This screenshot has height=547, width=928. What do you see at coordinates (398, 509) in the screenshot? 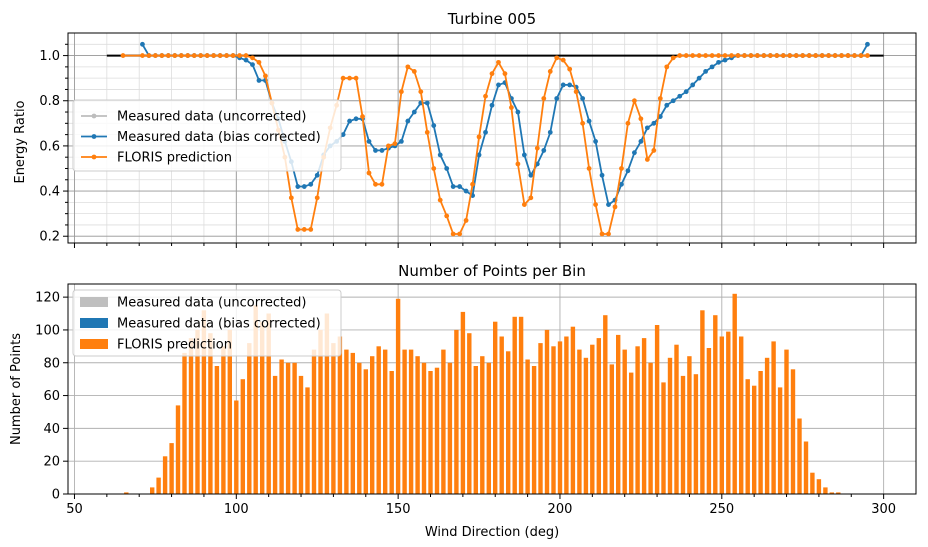
I see `x-tick-label: 150` at bounding box center [398, 509].